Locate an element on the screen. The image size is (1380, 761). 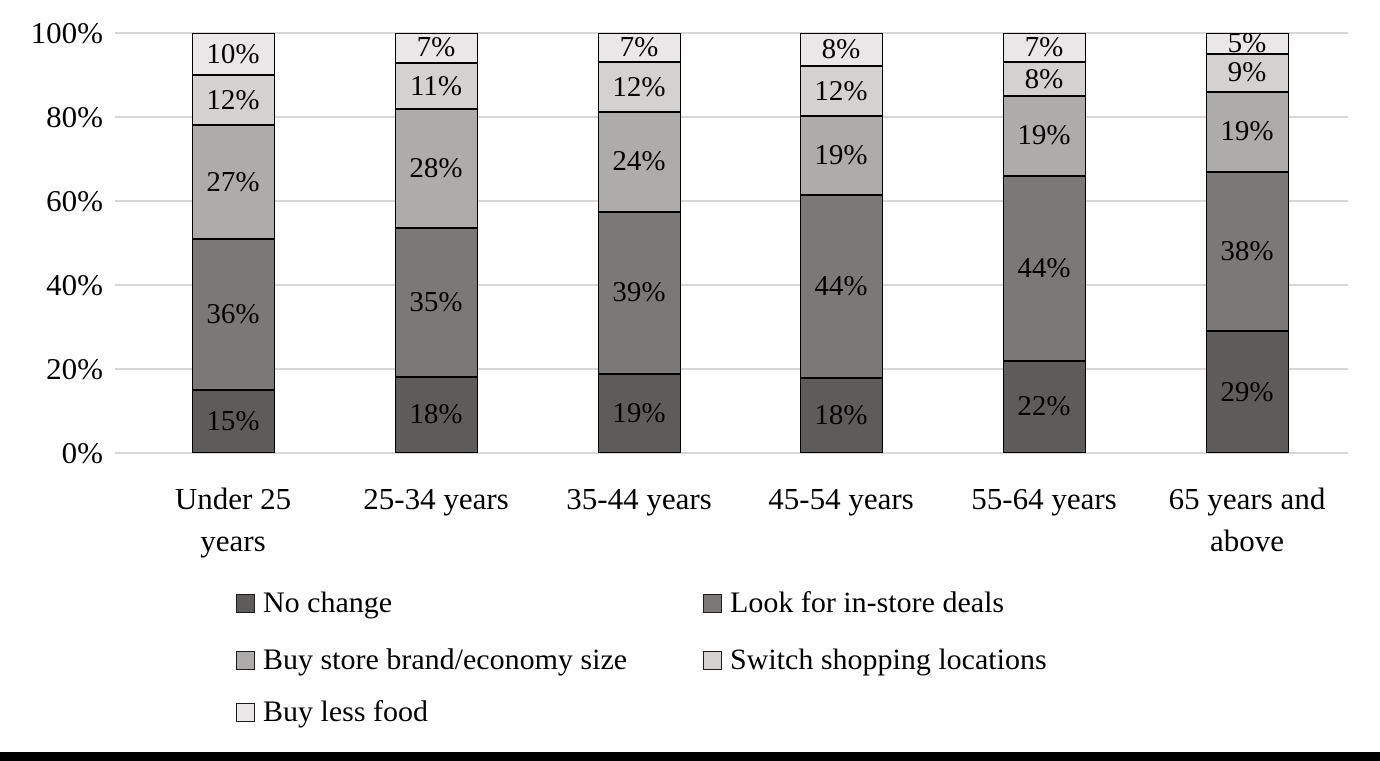
bar-segment-label: 10% is located at coordinates (233, 53).